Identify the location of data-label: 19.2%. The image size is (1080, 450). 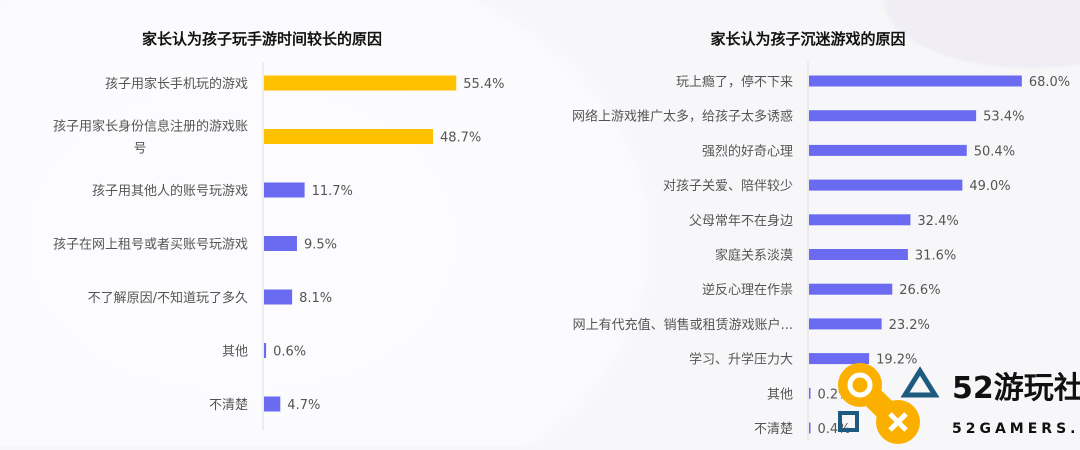
(896, 360).